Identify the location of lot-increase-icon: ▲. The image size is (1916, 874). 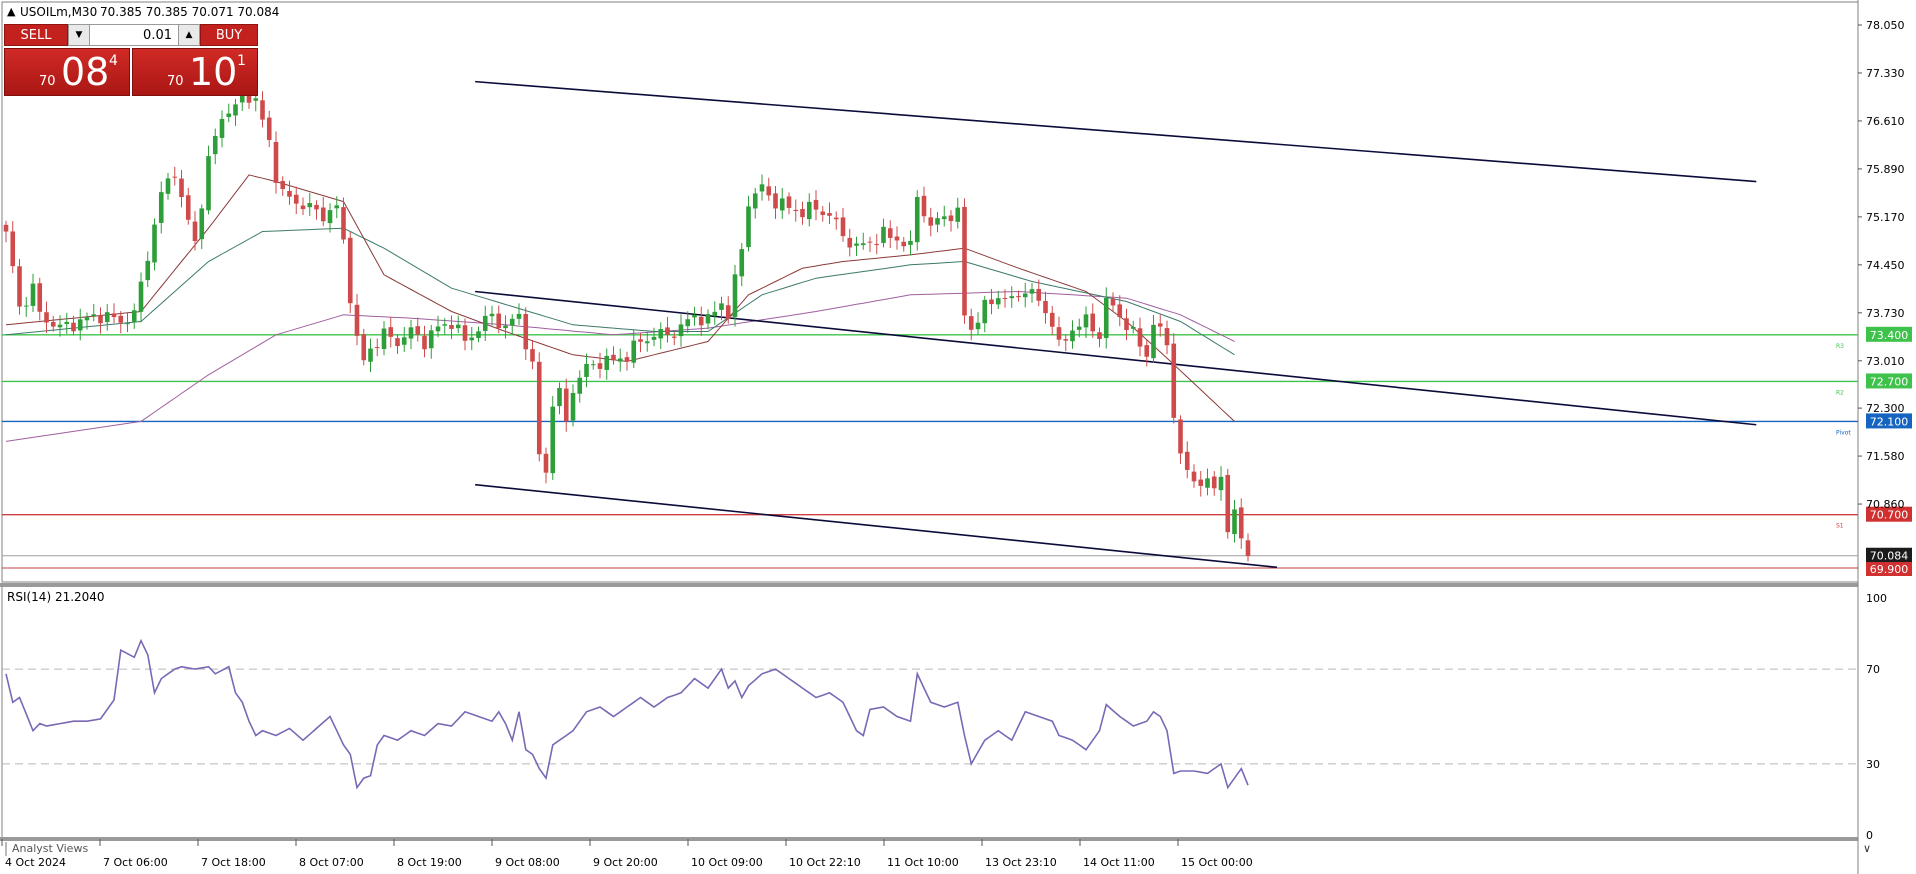
(189, 35).